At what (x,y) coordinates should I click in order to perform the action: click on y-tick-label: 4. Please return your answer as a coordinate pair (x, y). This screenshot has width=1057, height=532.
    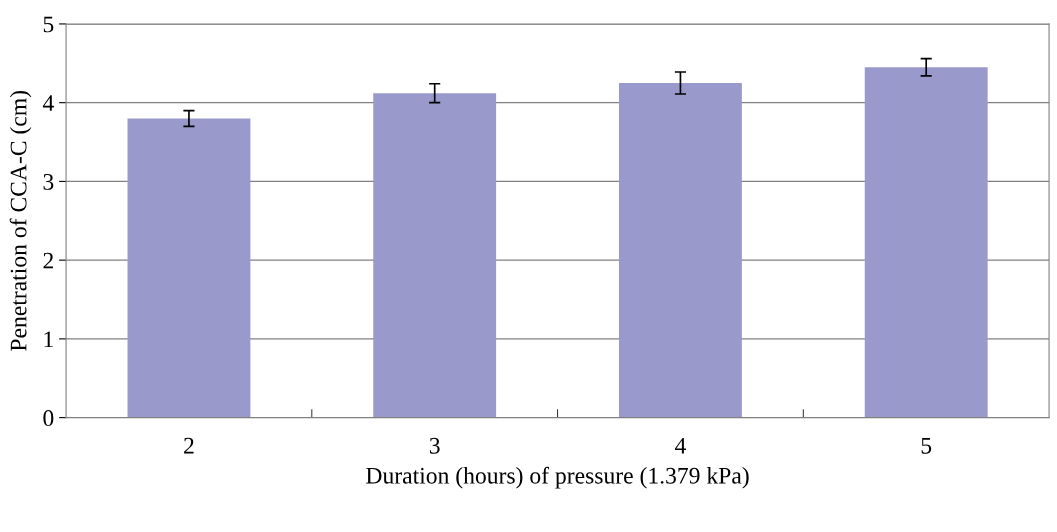
    Looking at the image, I should click on (48, 103).